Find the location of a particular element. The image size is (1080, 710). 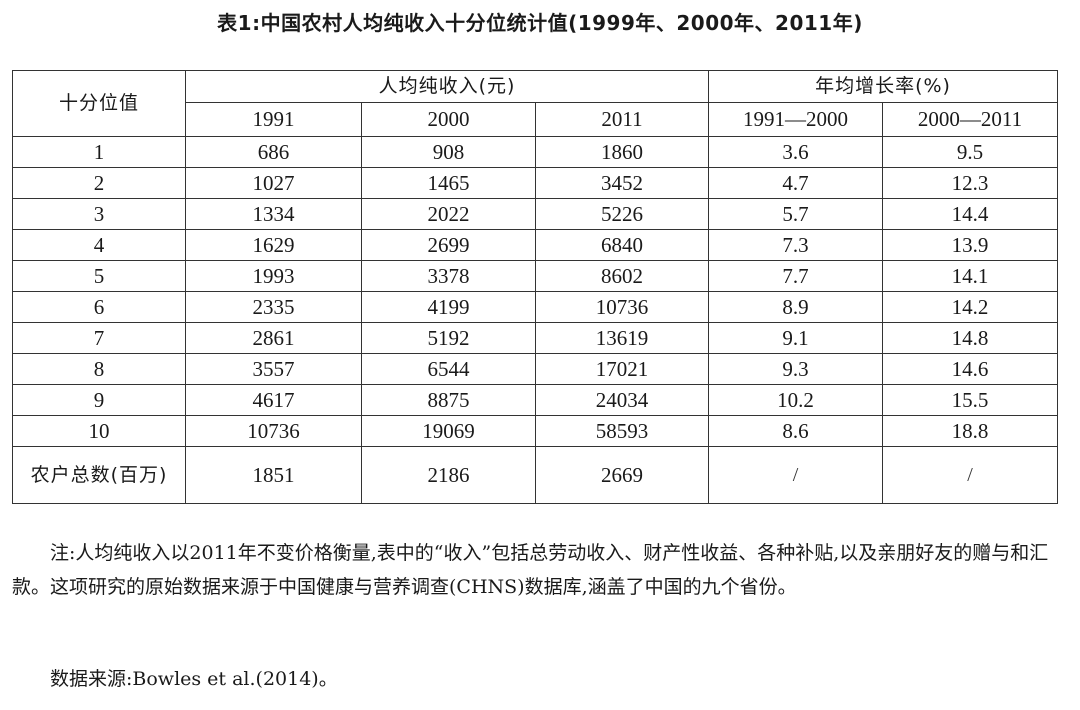

decile-cell: 10 is located at coordinates (99, 431).